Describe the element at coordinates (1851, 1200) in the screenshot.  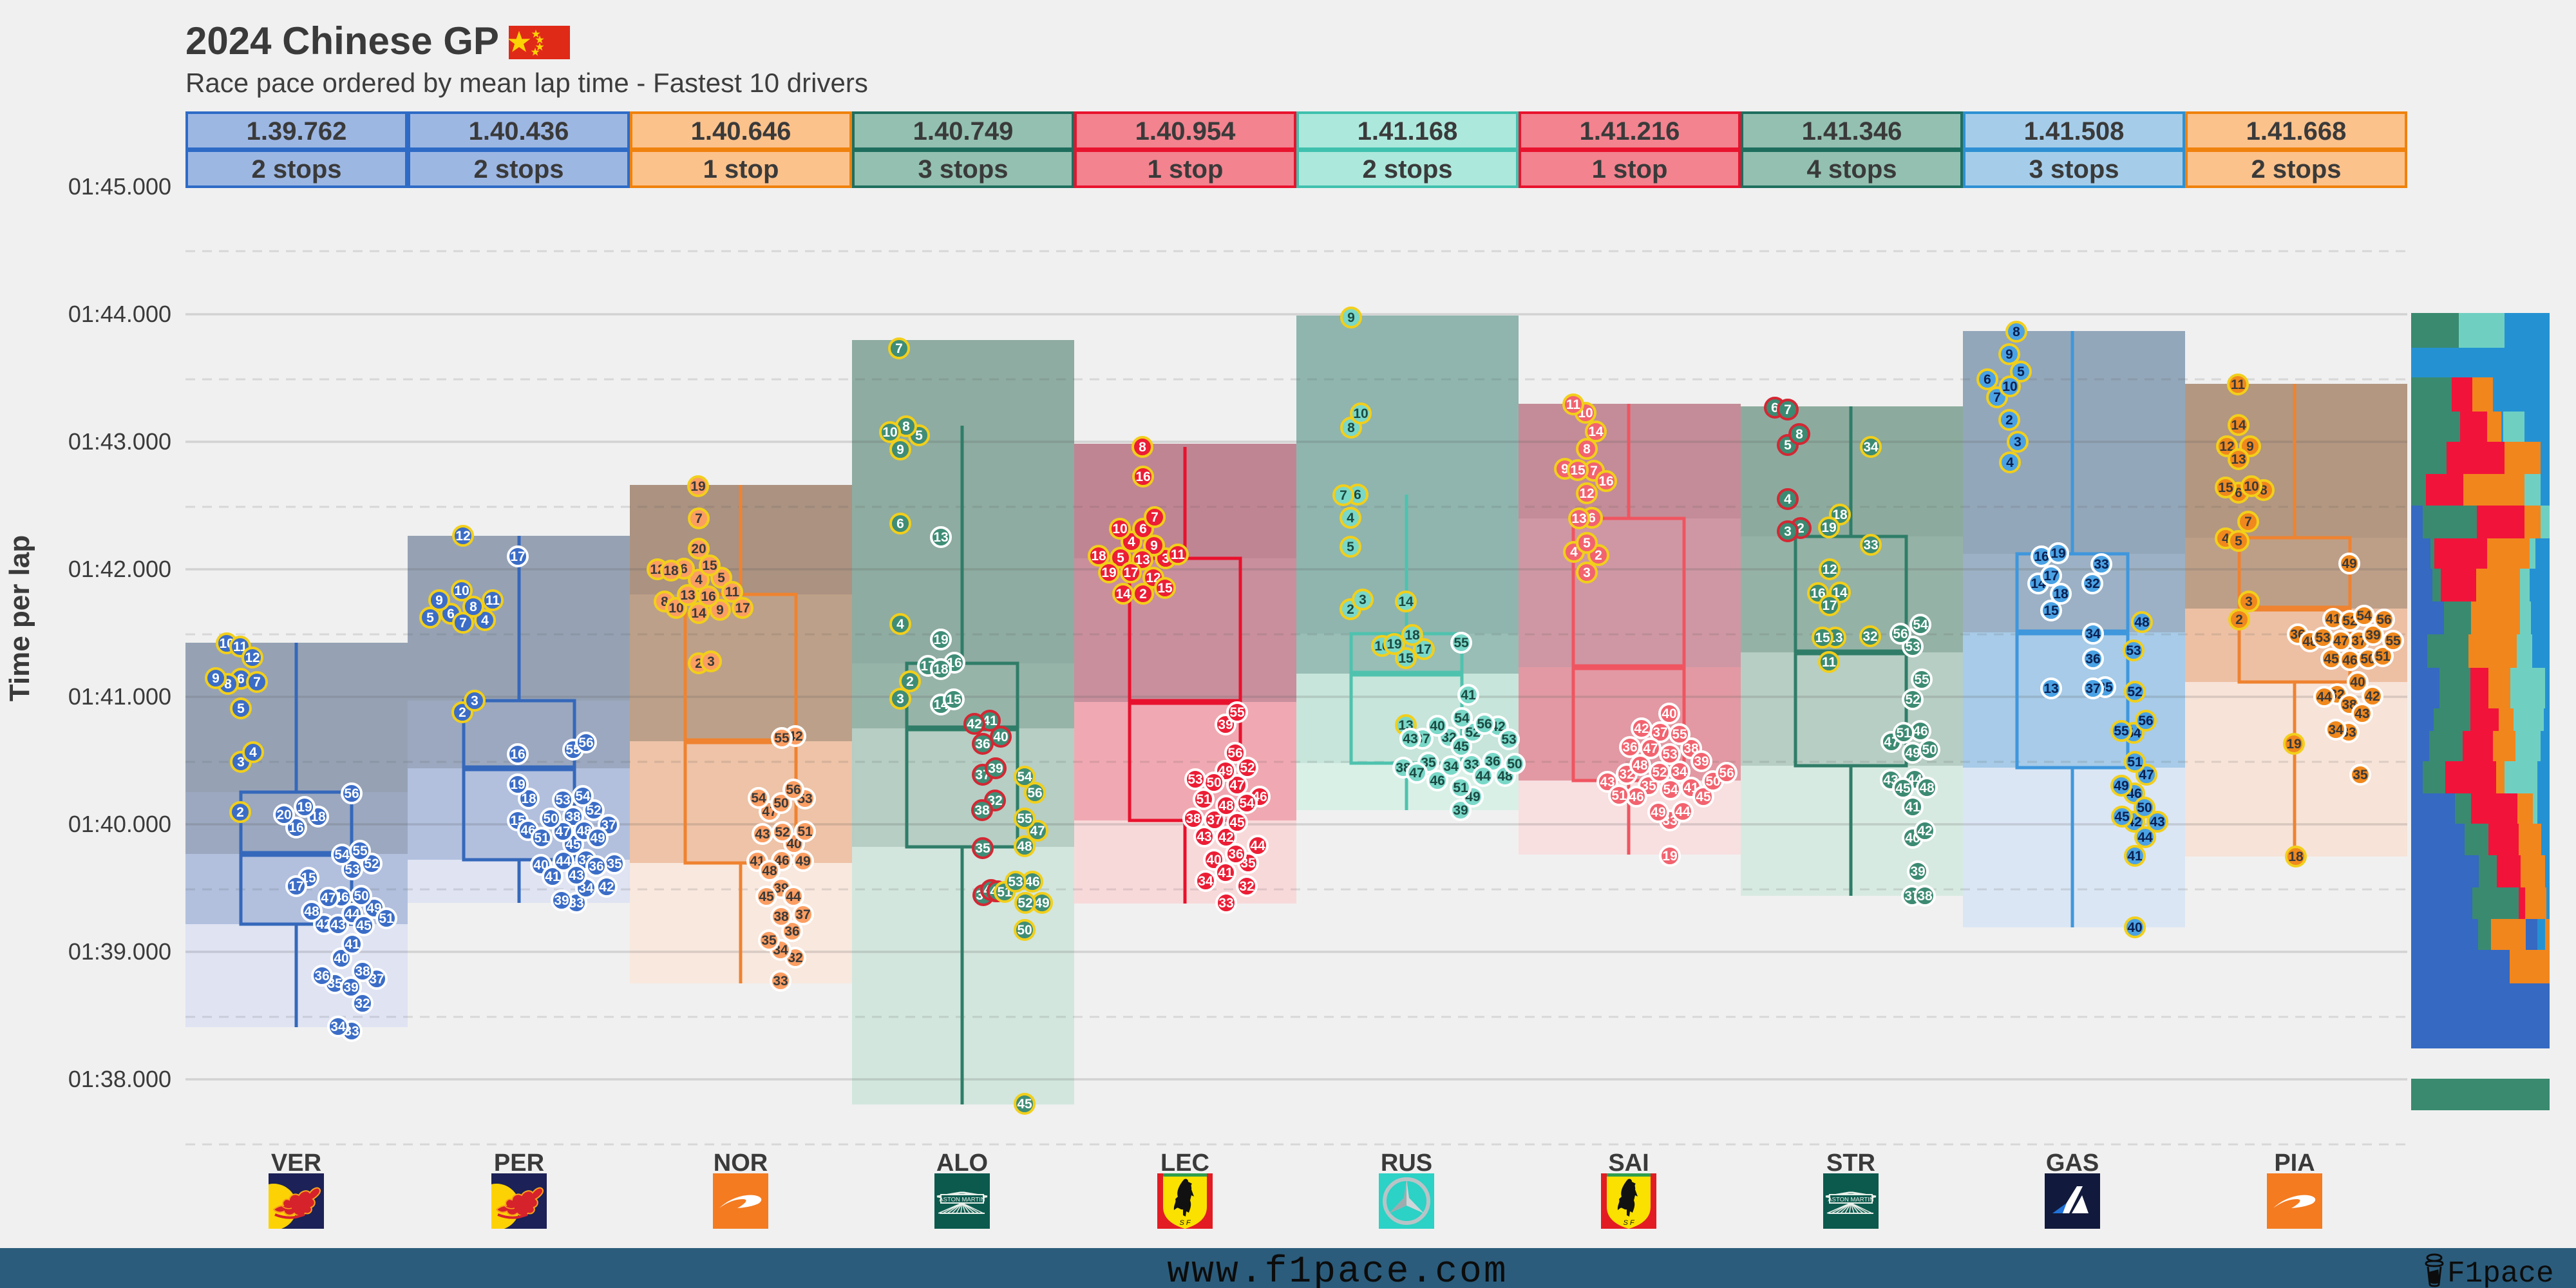
I see `svg-text: ASTON MARTIN` at that location.